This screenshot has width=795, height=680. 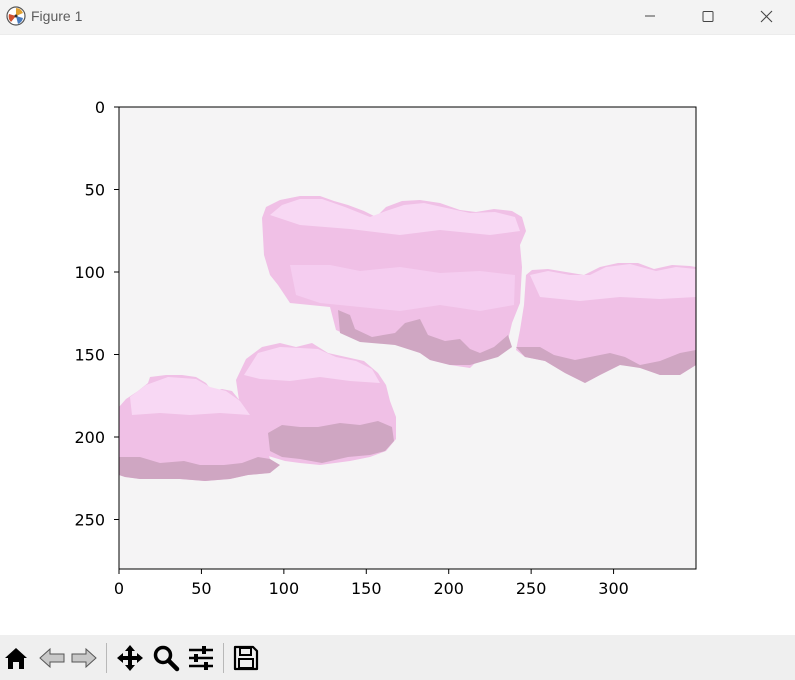 What do you see at coordinates (201, 588) in the screenshot?
I see `x-tick-label: 50` at bounding box center [201, 588].